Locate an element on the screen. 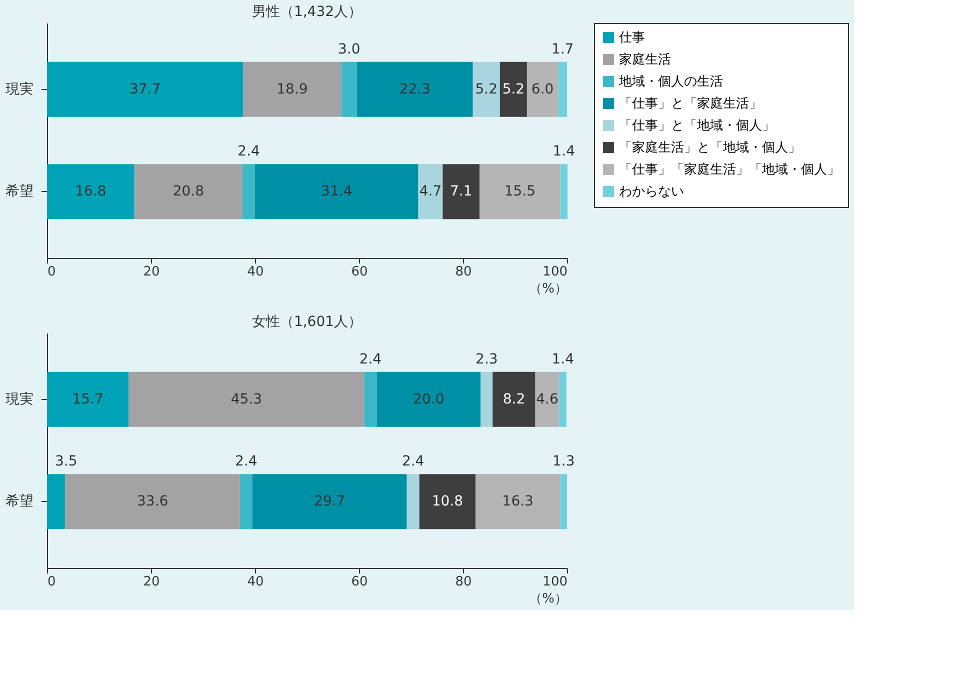  data-label: 22.3 is located at coordinates (414, 89).